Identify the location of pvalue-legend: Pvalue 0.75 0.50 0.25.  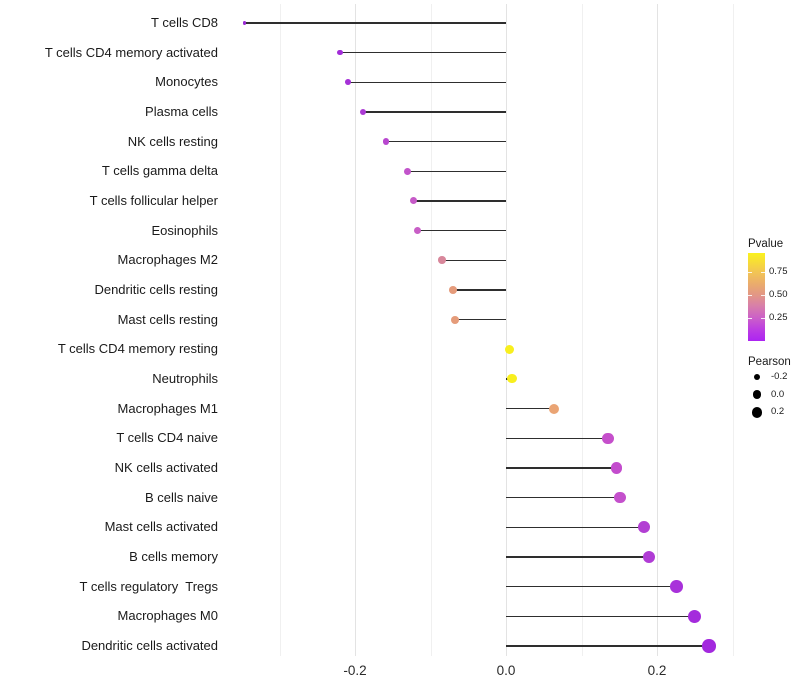
(774, 289).